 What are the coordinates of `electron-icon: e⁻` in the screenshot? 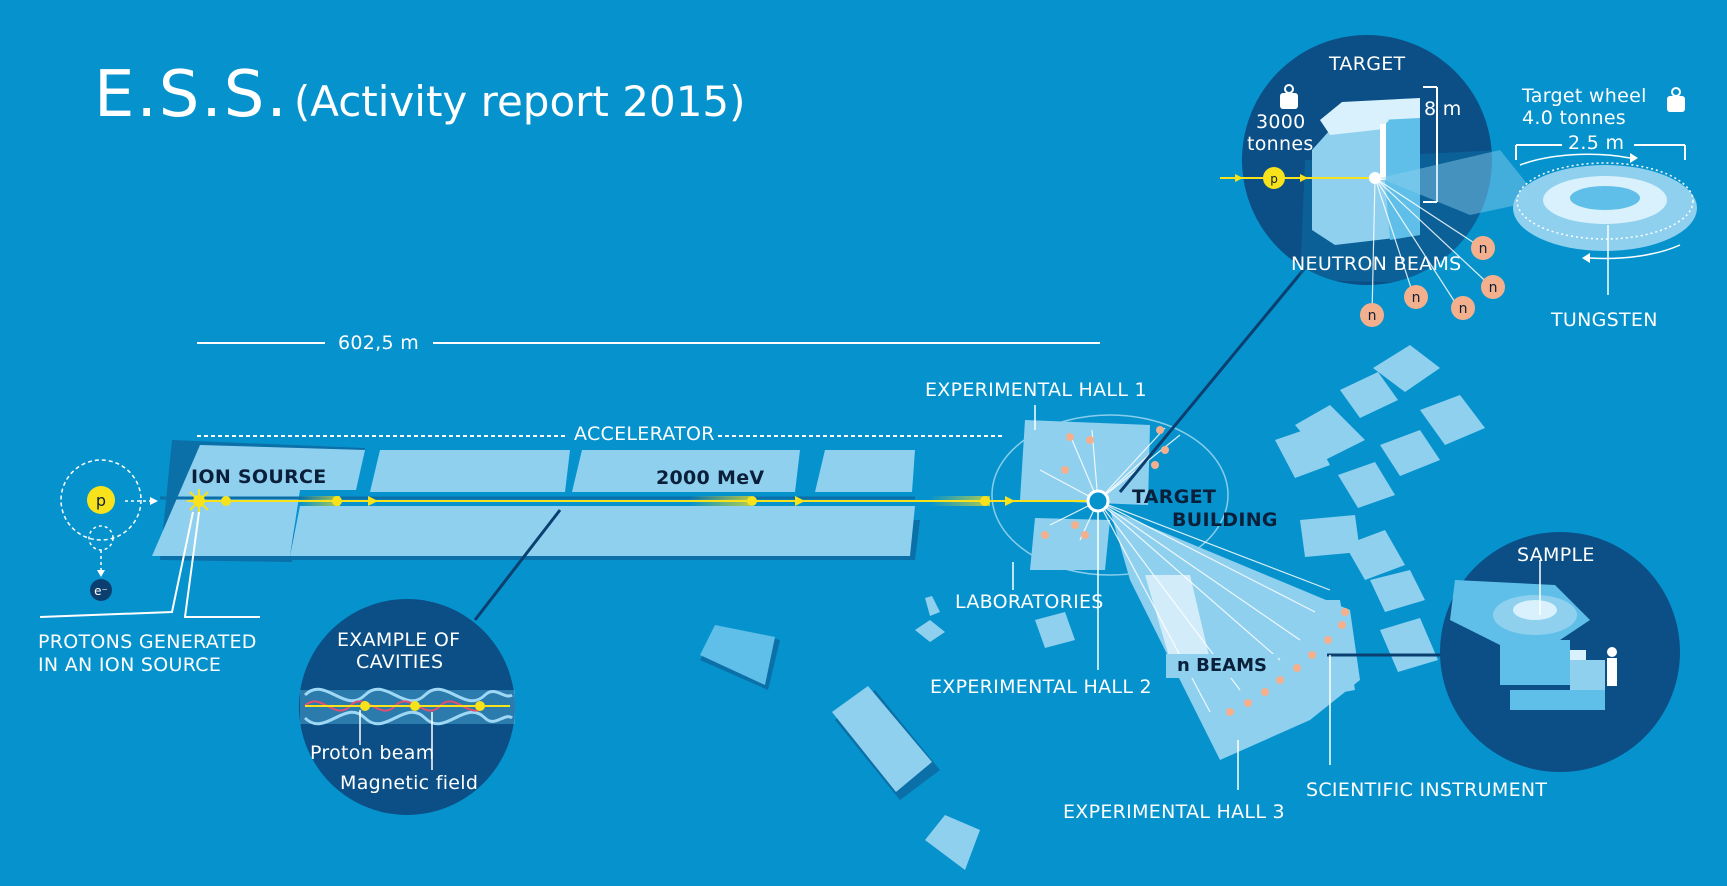 It's located at (101, 590).